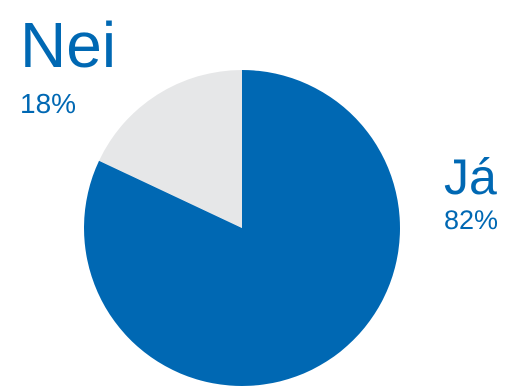 The height and width of the screenshot is (387, 527). Describe the element at coordinates (48, 103) in the screenshot. I see `slice-value-label: 18%` at that location.